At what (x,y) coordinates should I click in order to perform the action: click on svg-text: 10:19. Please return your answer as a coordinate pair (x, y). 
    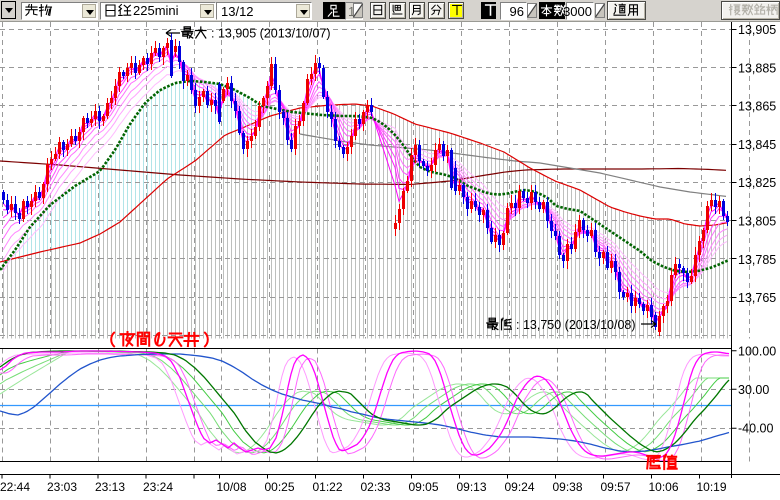
    Looking at the image, I should click on (712, 487).